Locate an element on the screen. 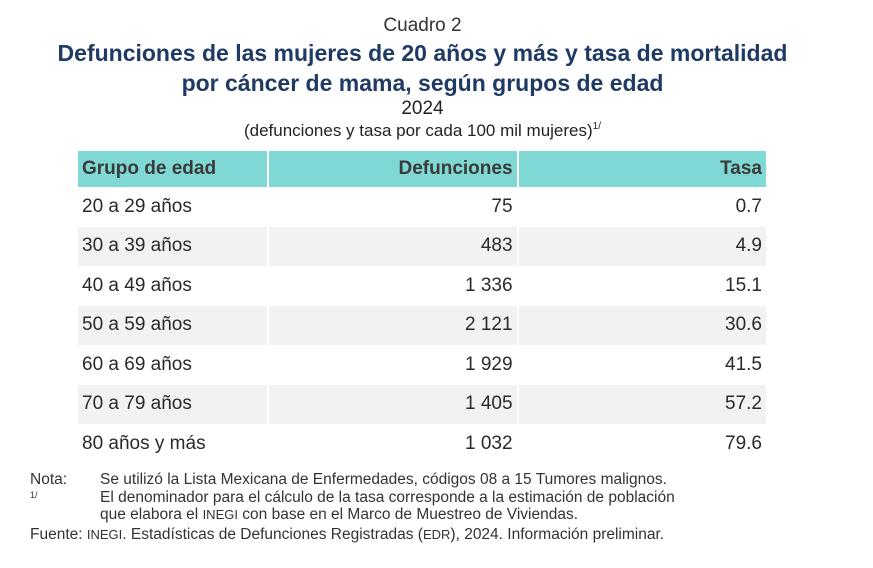 This screenshot has height=568, width=873. cell-grupo: 80 años y más is located at coordinates (173, 444).